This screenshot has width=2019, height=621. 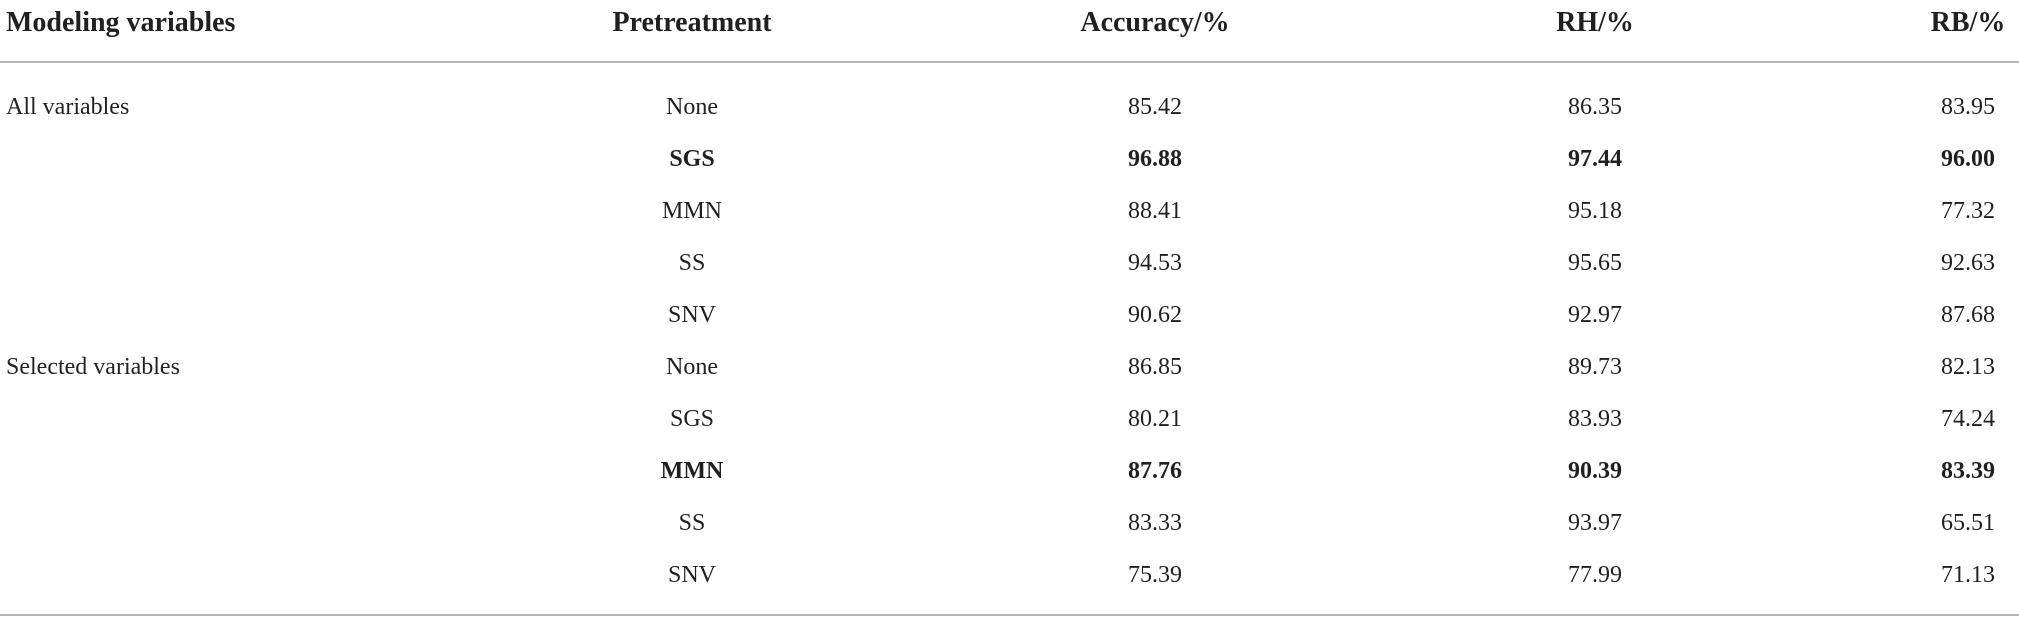 What do you see at coordinates (121, 22) in the screenshot?
I see `header-cell: Modeling variables` at bounding box center [121, 22].